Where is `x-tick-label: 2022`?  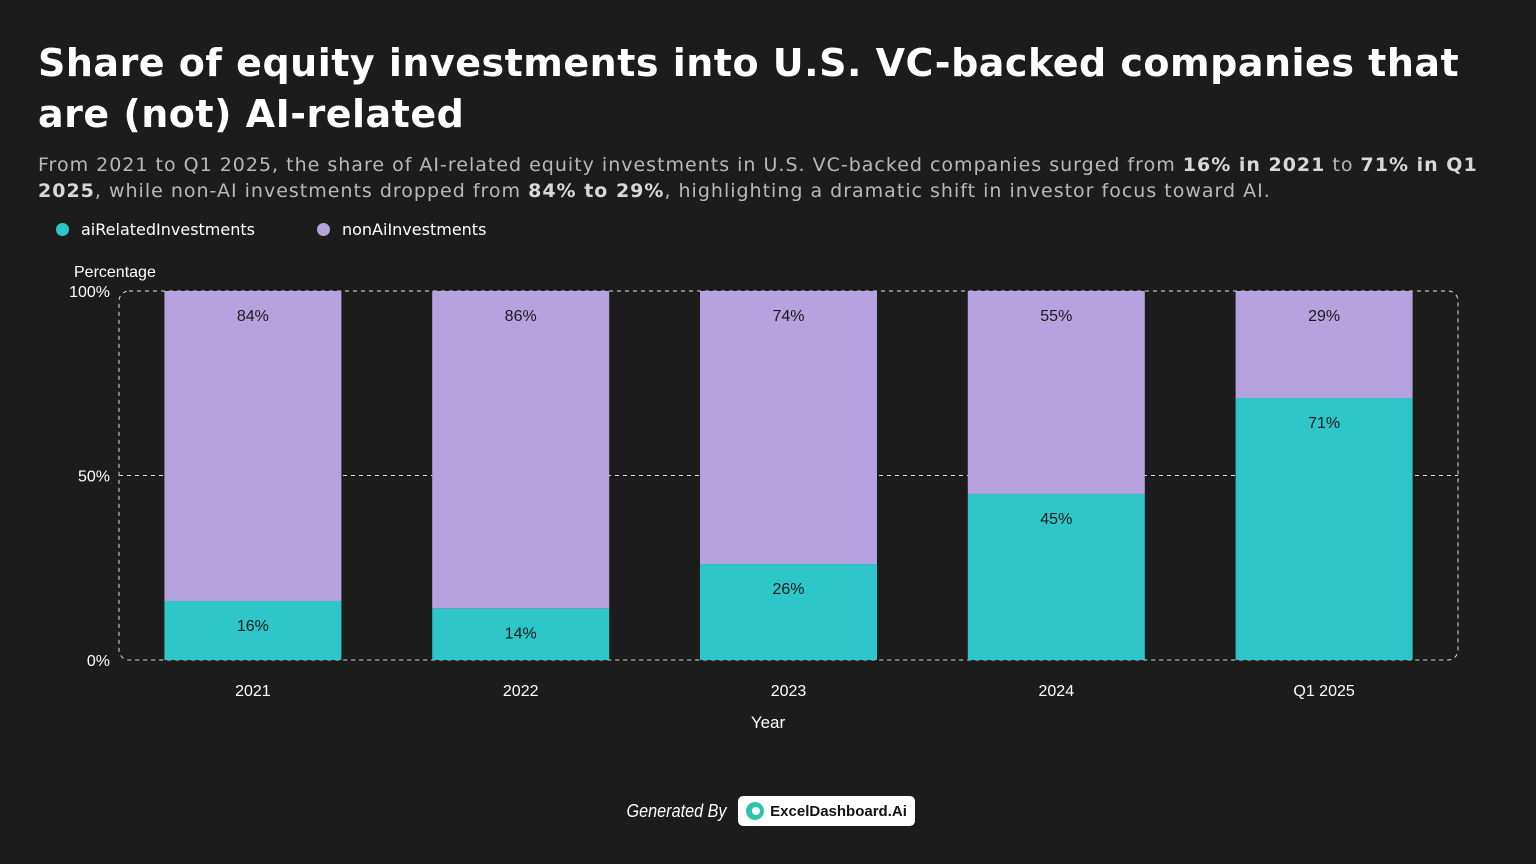
x-tick-label: 2022 is located at coordinates (521, 691).